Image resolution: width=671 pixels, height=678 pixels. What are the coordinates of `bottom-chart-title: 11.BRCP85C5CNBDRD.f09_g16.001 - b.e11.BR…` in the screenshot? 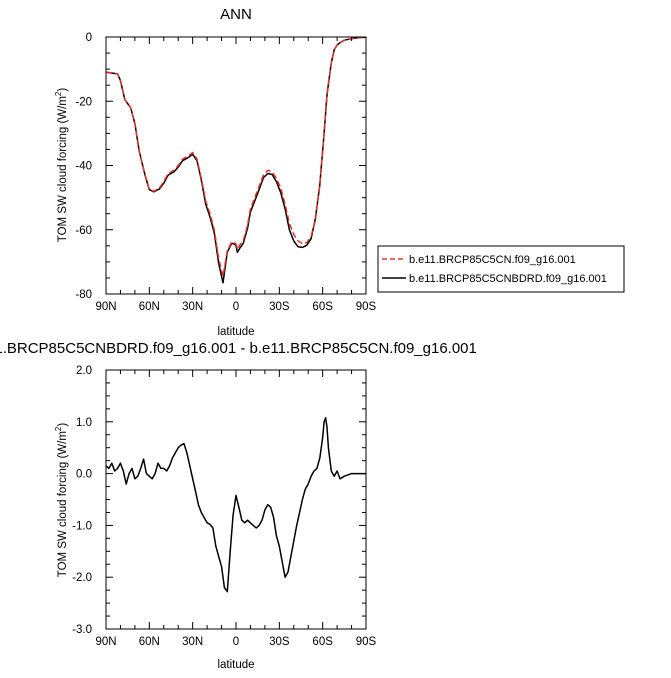 It's located at (238, 348).